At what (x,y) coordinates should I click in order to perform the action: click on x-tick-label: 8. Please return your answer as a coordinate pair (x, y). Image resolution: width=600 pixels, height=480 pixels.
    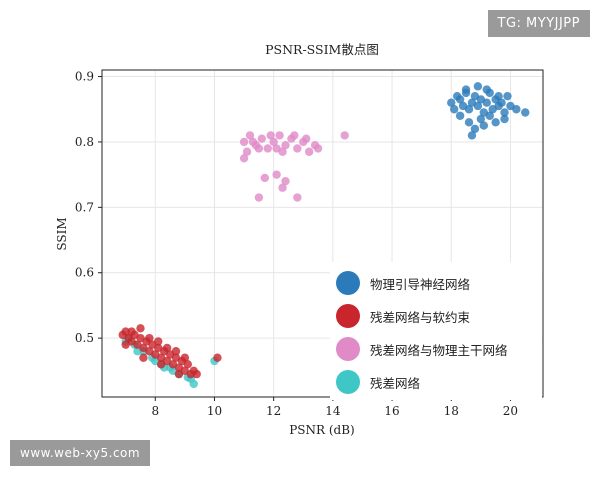
    Looking at the image, I should click on (155, 411).